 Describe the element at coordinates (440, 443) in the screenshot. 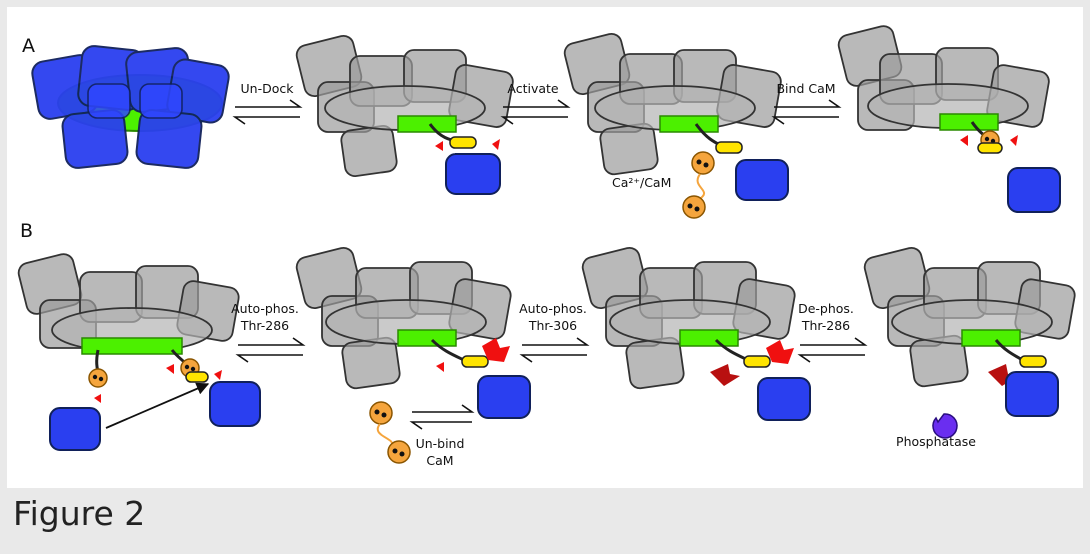

I see `unbind-cam-label-line1: Un-bind` at that location.